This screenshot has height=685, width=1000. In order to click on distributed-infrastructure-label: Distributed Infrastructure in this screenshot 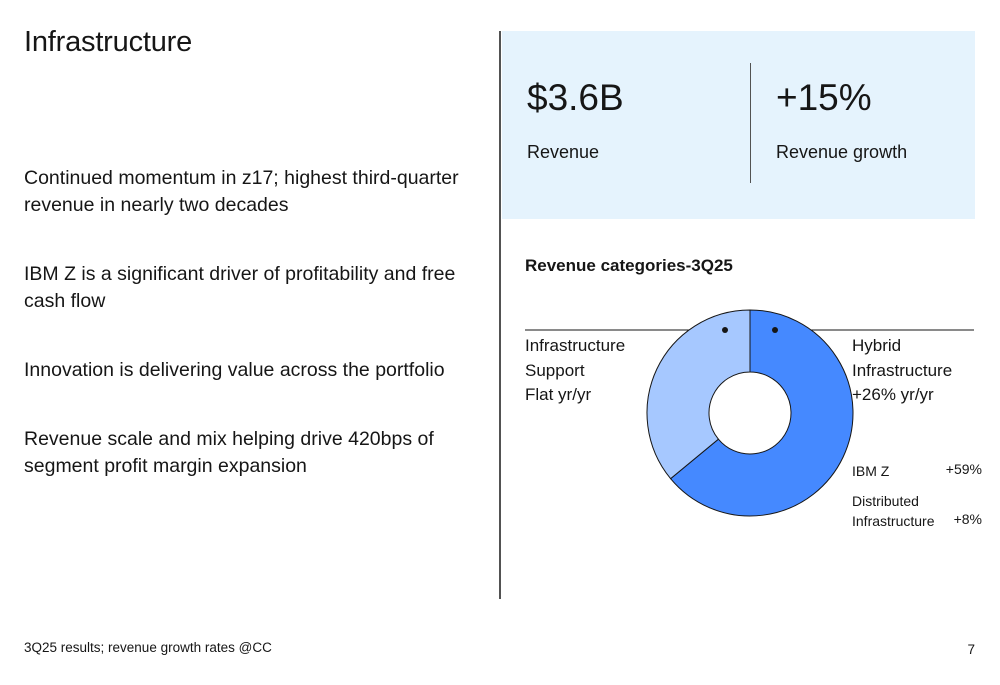, I will do `click(893, 511)`.